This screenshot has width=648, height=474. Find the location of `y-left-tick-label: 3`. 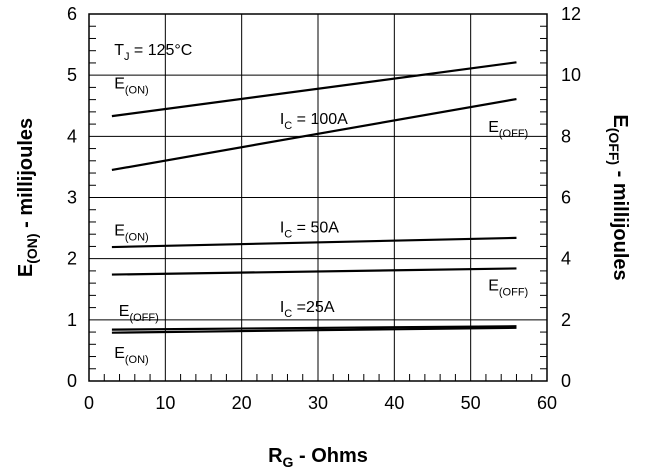

y-left-tick-label: 3 is located at coordinates (72, 198).